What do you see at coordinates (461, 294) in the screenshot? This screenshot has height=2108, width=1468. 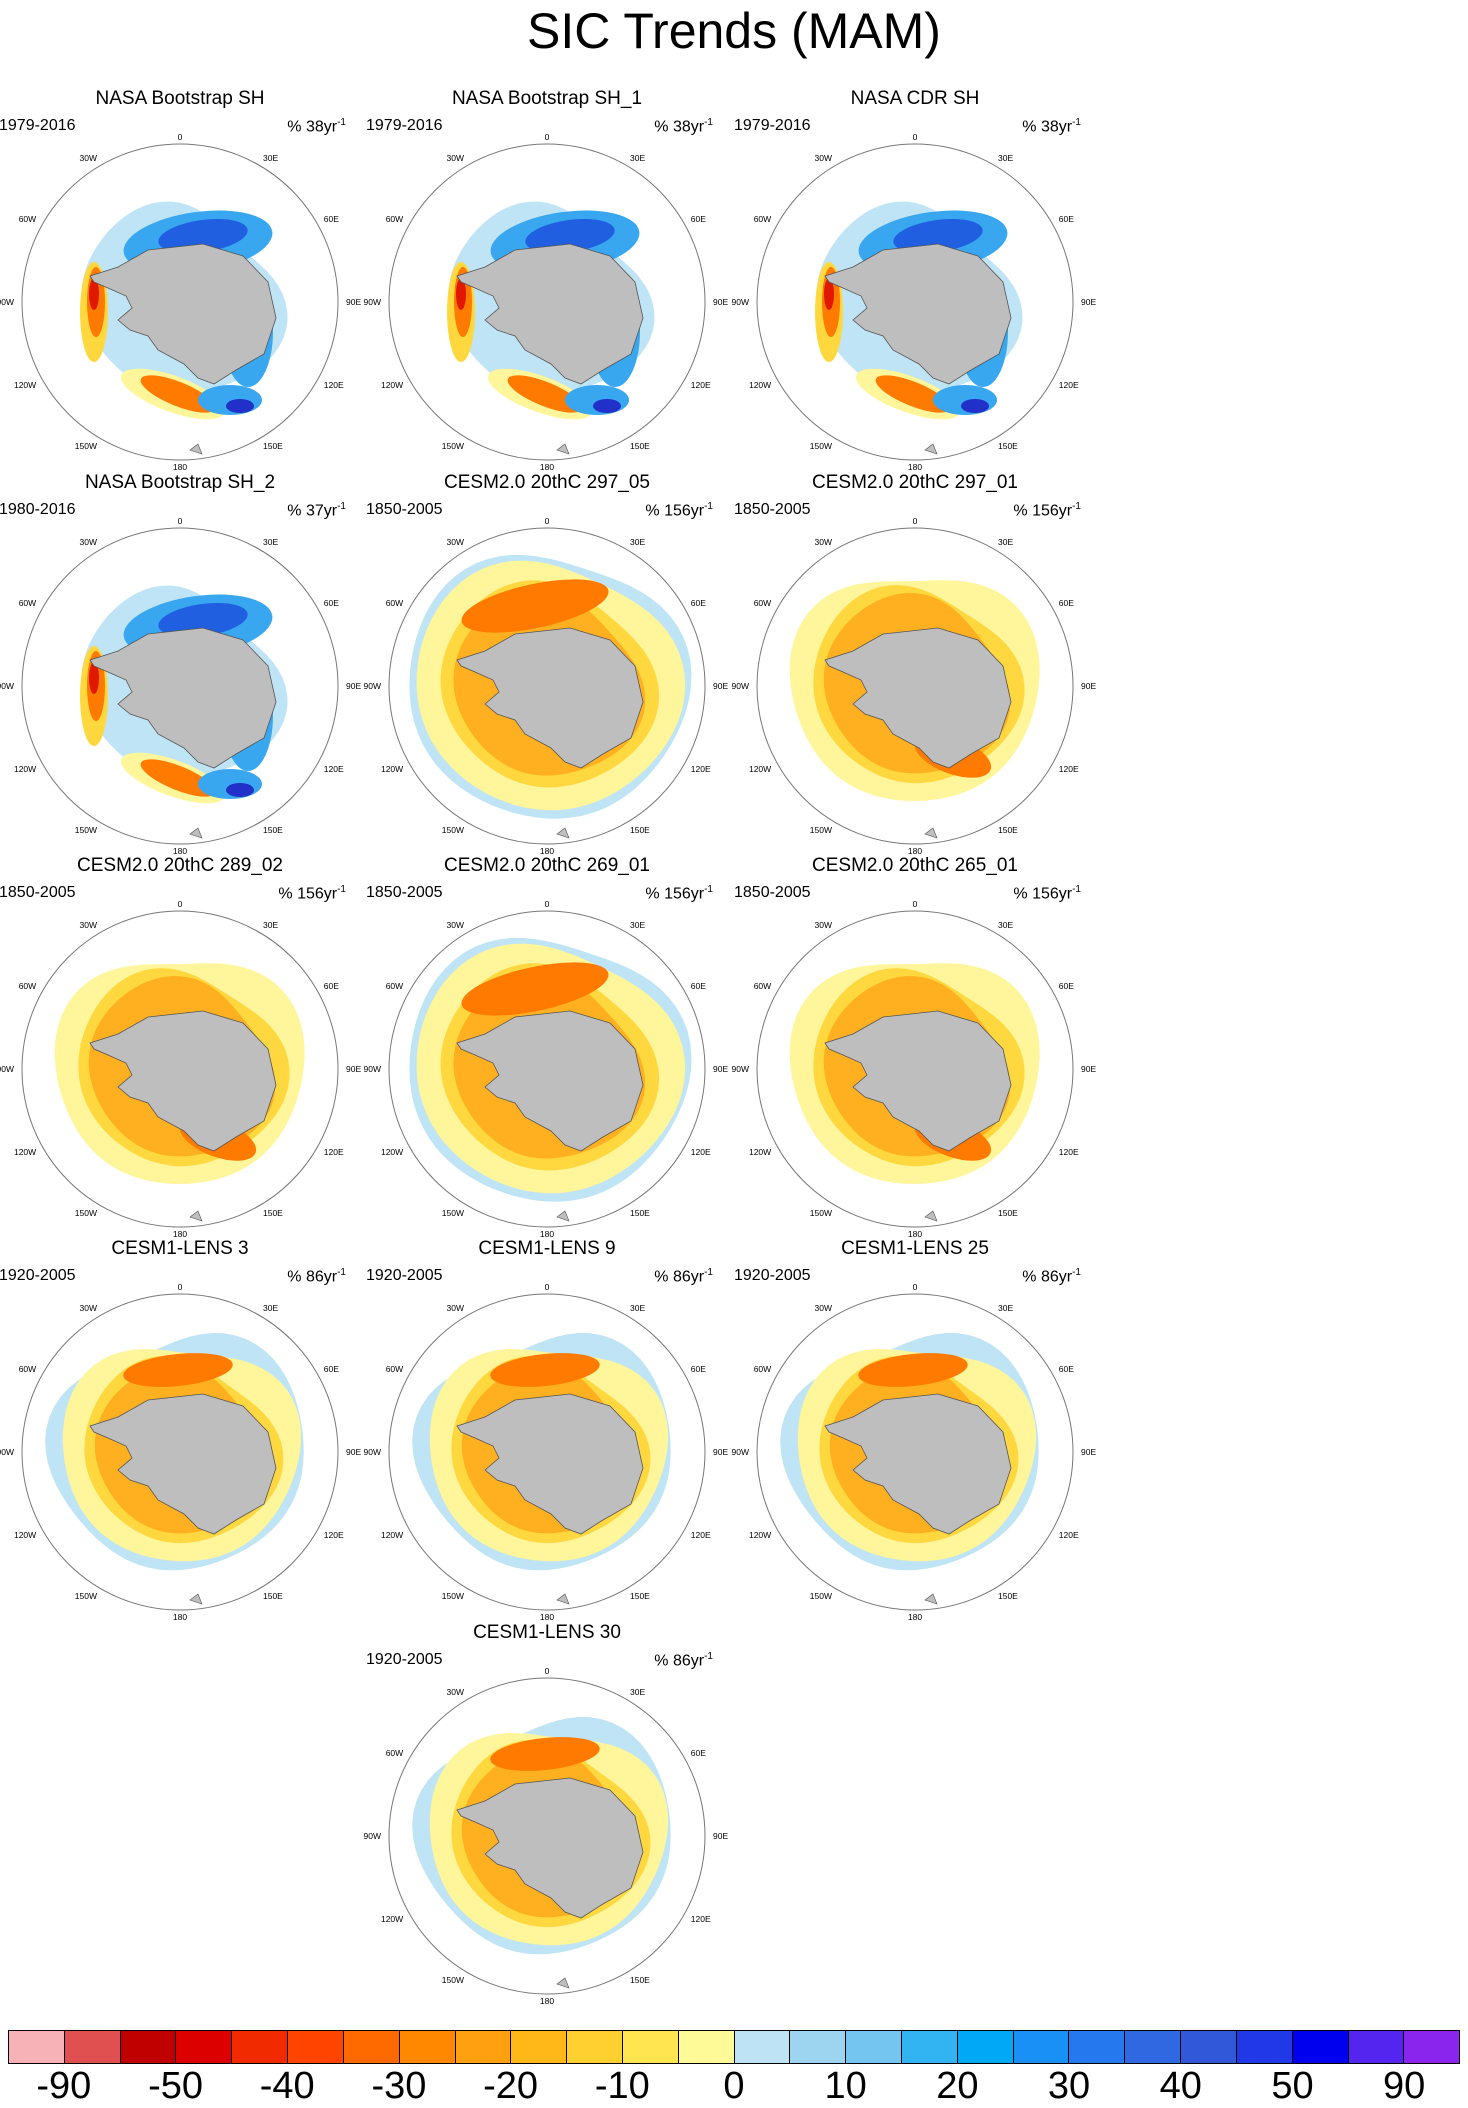 I see `ice-trend-red-amundsen` at bounding box center [461, 294].